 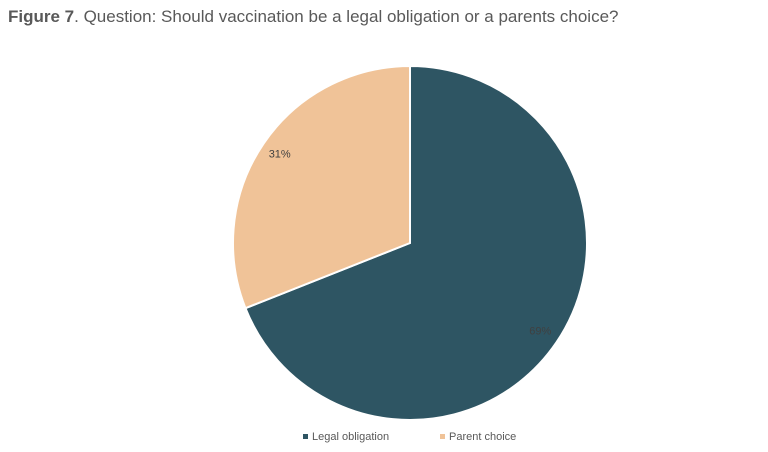 What do you see at coordinates (41, 16) in the screenshot?
I see `figure-label: Figure 7` at bounding box center [41, 16].